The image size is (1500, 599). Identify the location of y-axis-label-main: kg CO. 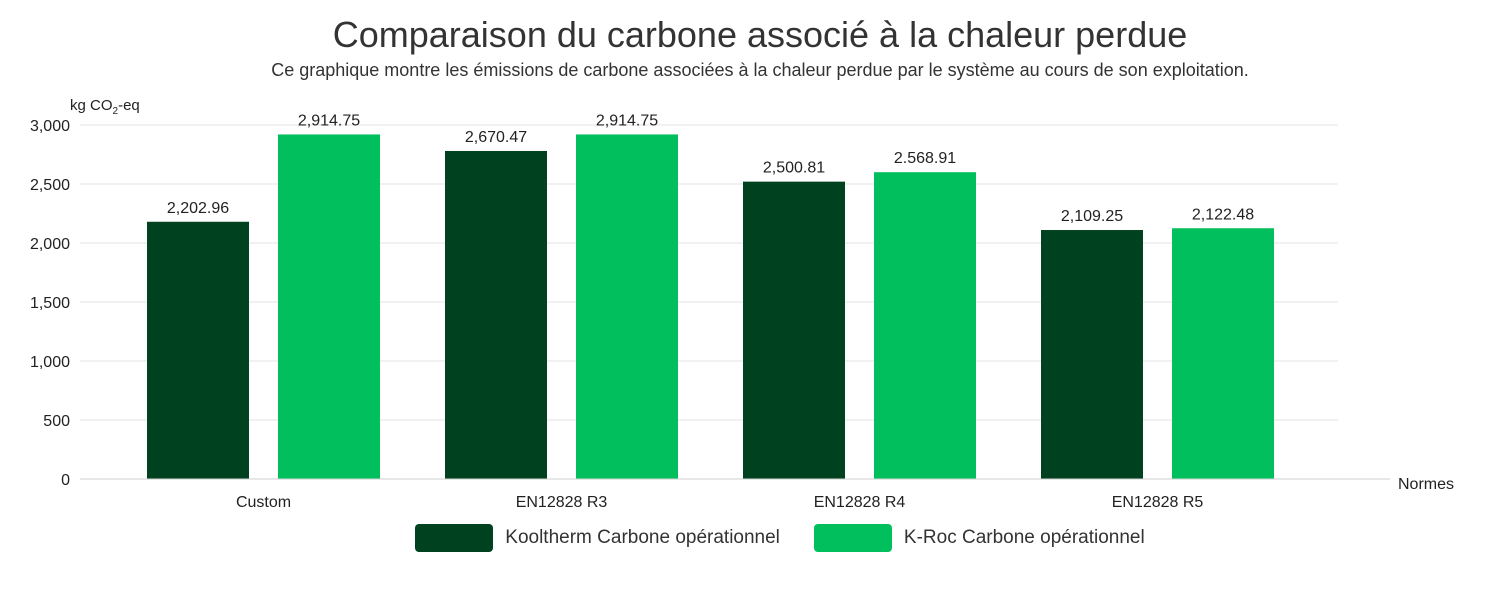
(91, 105).